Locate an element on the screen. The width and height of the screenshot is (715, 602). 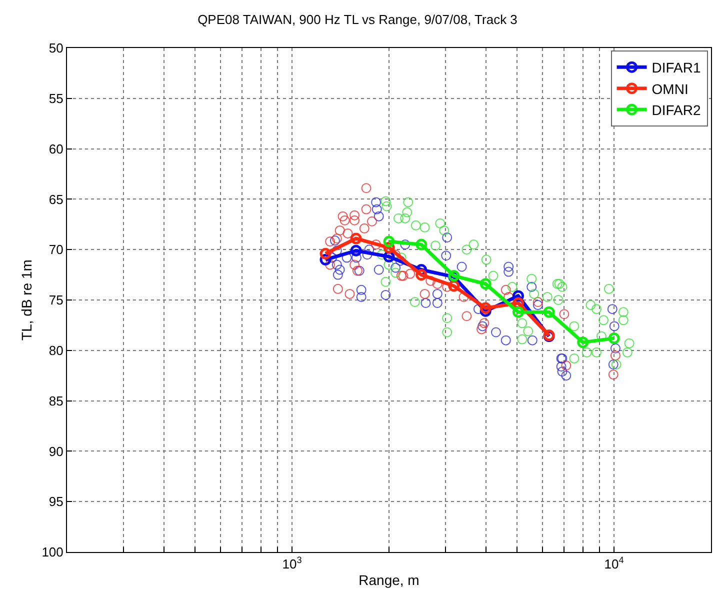
x-tick-label: 10$^{3}$ is located at coordinates (292, 563).